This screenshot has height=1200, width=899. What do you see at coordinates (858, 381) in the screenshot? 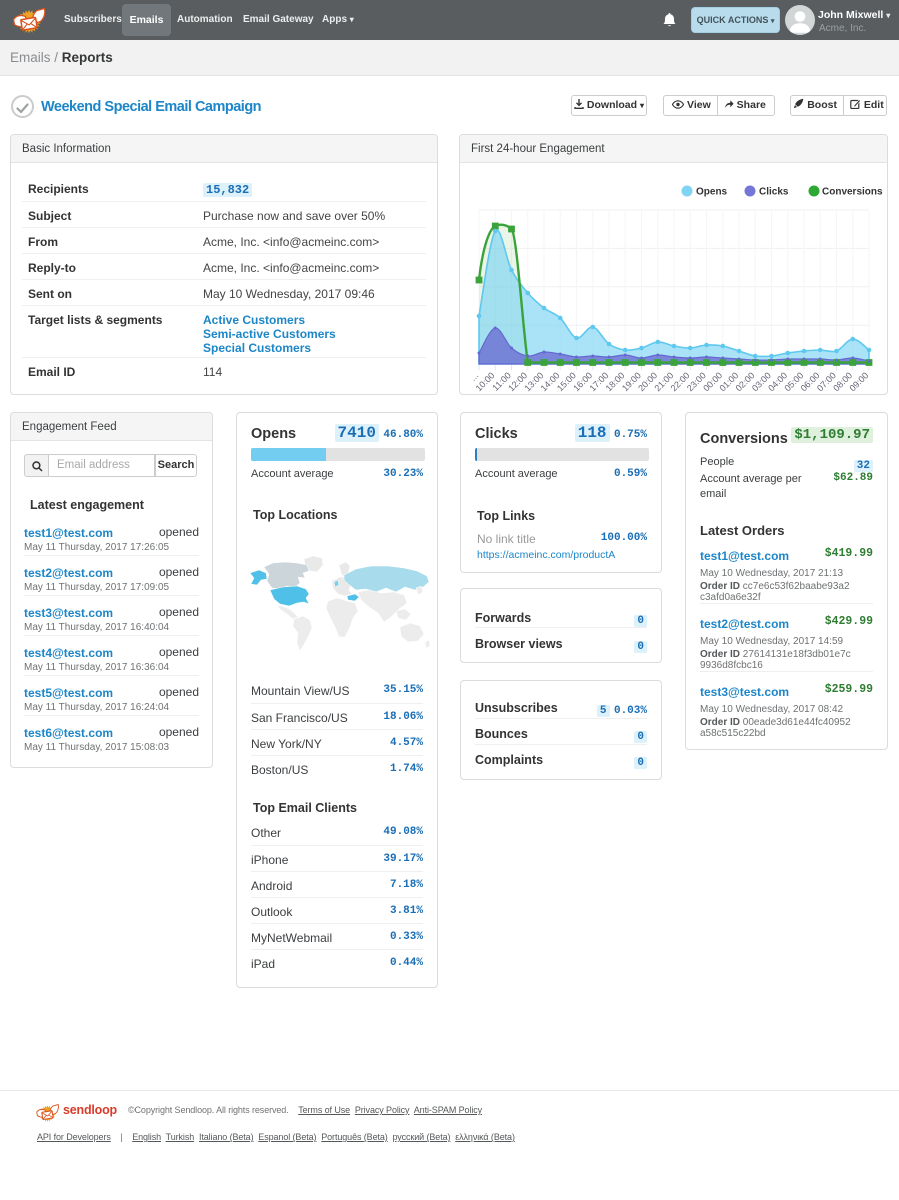
I see `svg-text: 09:00` at bounding box center [858, 381].